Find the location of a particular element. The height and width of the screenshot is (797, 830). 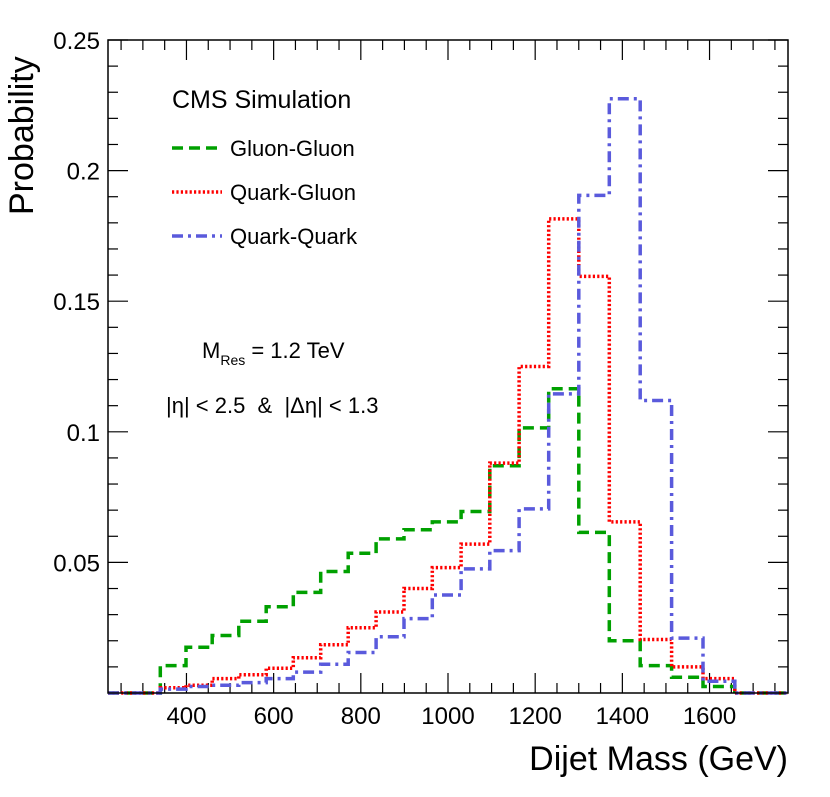

y-tick-label: 0.25 is located at coordinates (76, 41).